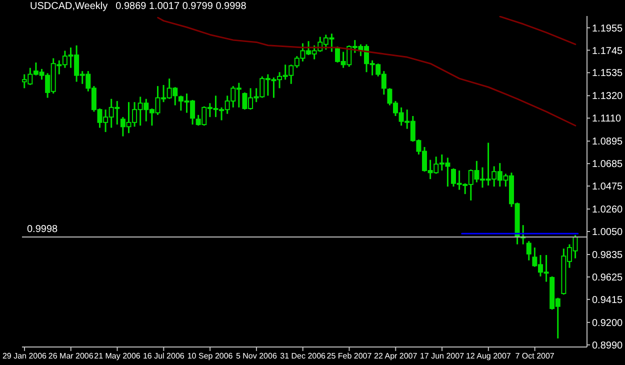 This screenshot has width=625, height=365. I want to click on x-tick-label: 25 Feb 2007, so click(349, 356).